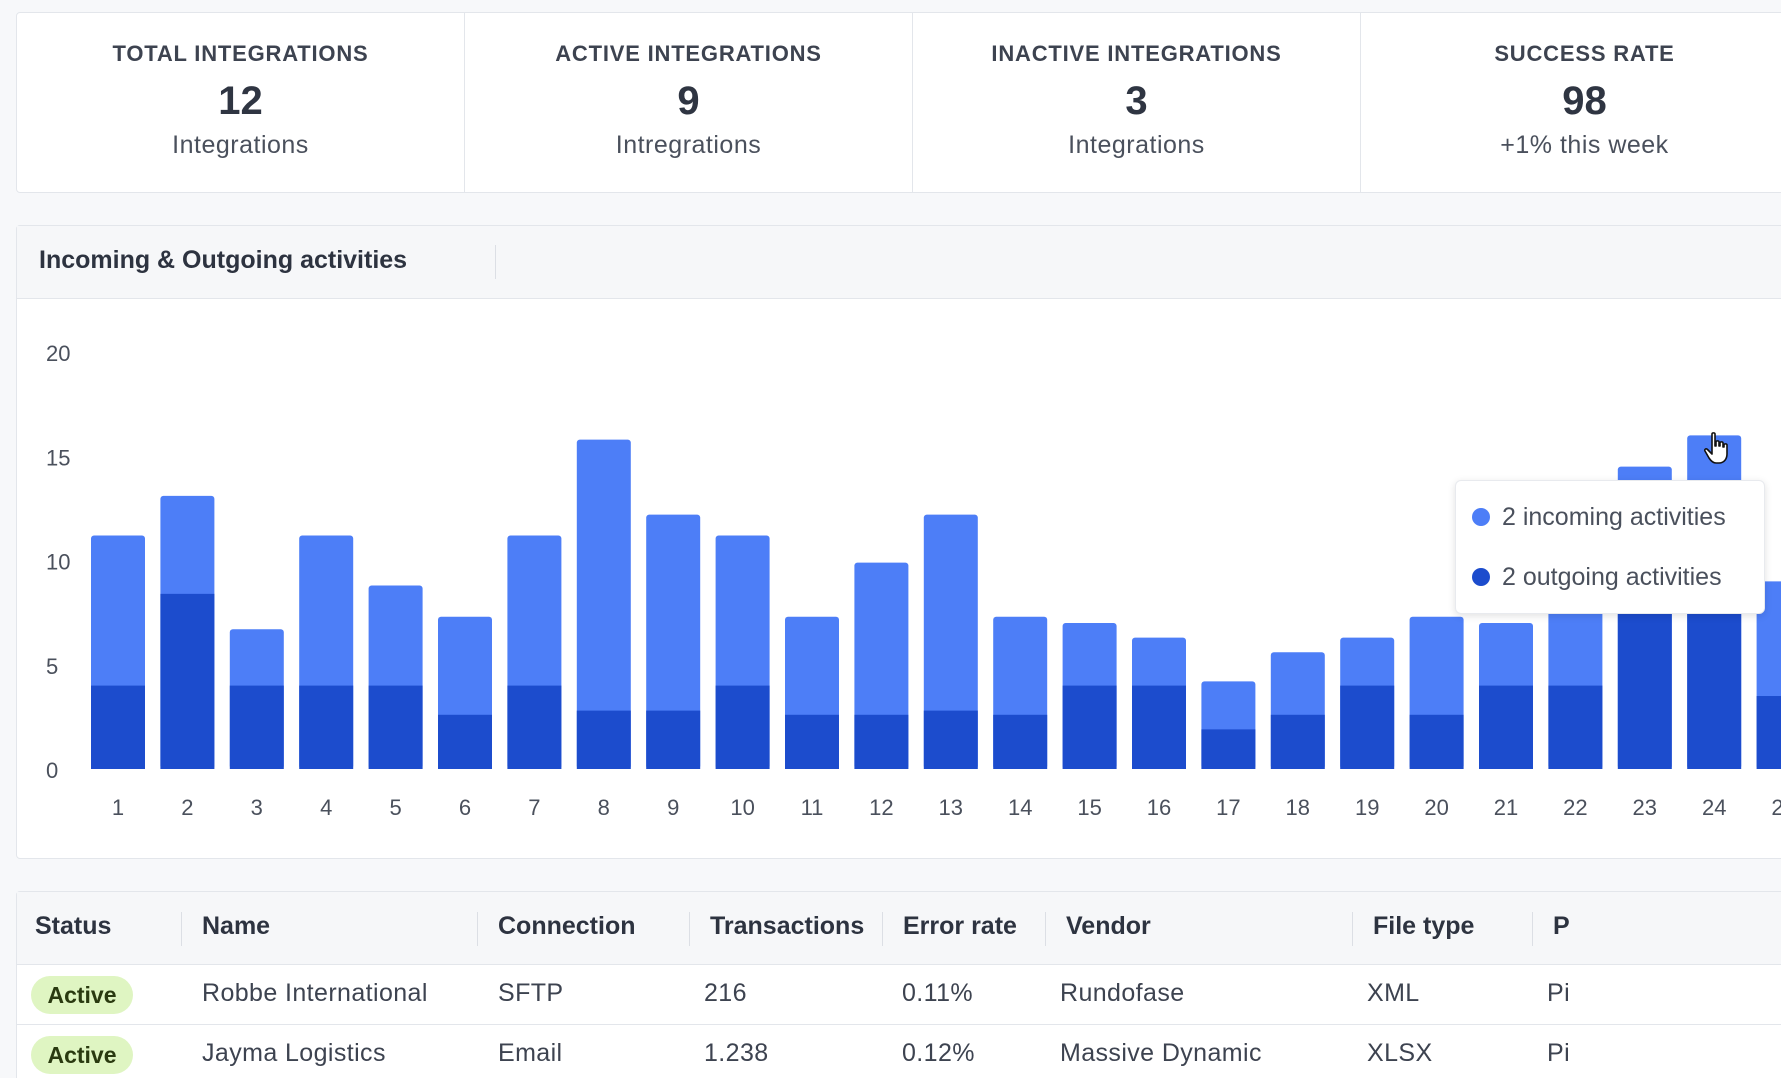  I want to click on stat-label: TOTAL INTEGRATIONS, so click(240, 53).